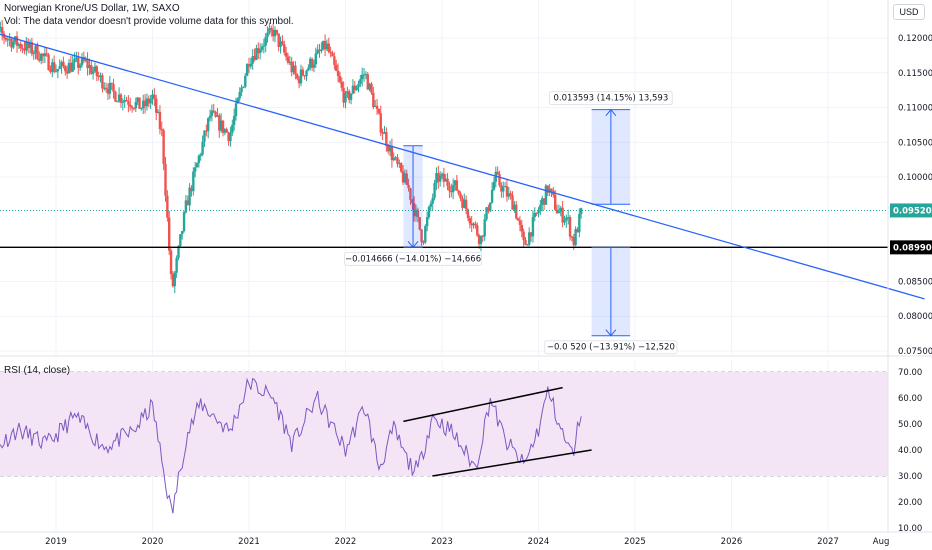 Image resolution: width=932 pixels, height=550 pixels. I want to click on x-tick-label: 2019, so click(56, 542).